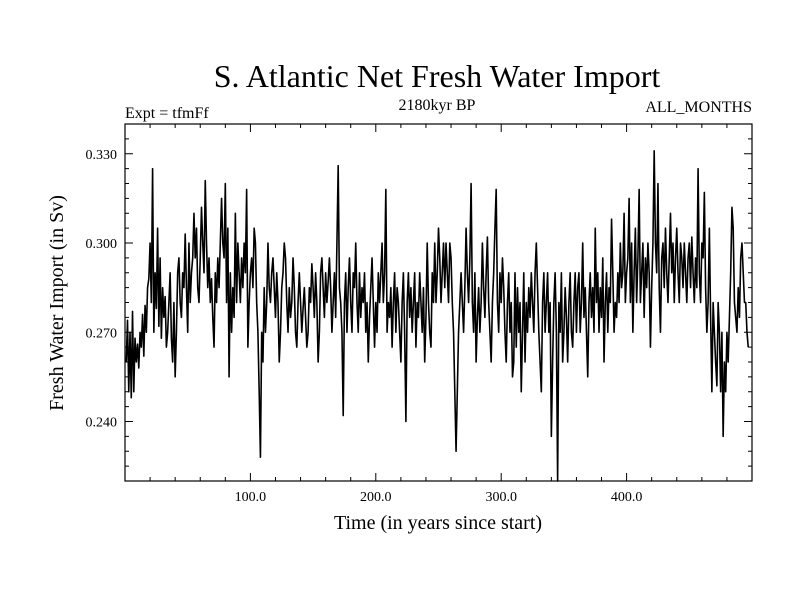 This screenshot has width=800, height=600. What do you see at coordinates (57, 303) in the screenshot?
I see `y-axis-label: Fresh Water Import (in Sv)` at bounding box center [57, 303].